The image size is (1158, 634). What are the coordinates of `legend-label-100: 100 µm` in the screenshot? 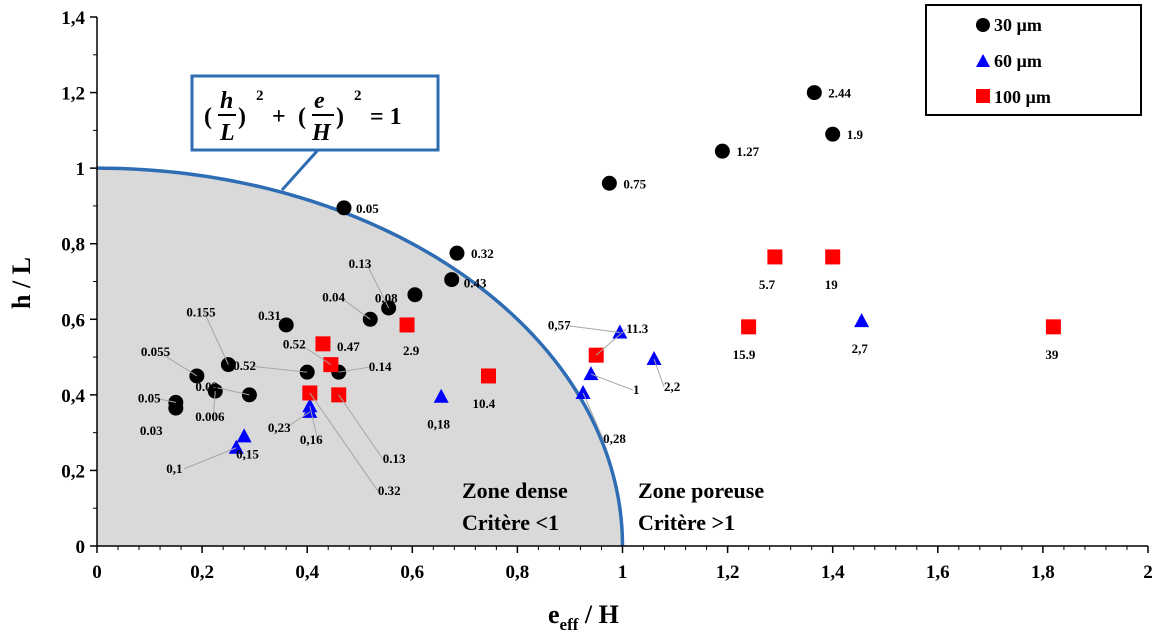 It's located at (1022, 97).